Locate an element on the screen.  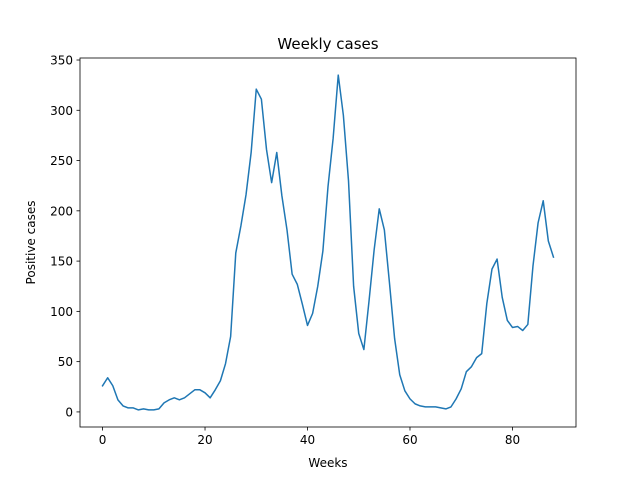
y-tick-label: 50 is located at coordinates (65, 362).